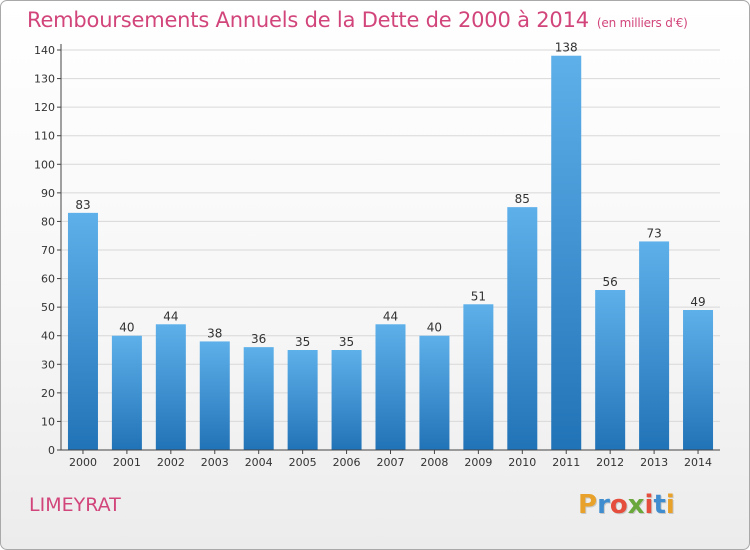 The image size is (750, 550). I want to click on proxiti-logo: Proxiti, so click(626, 505).